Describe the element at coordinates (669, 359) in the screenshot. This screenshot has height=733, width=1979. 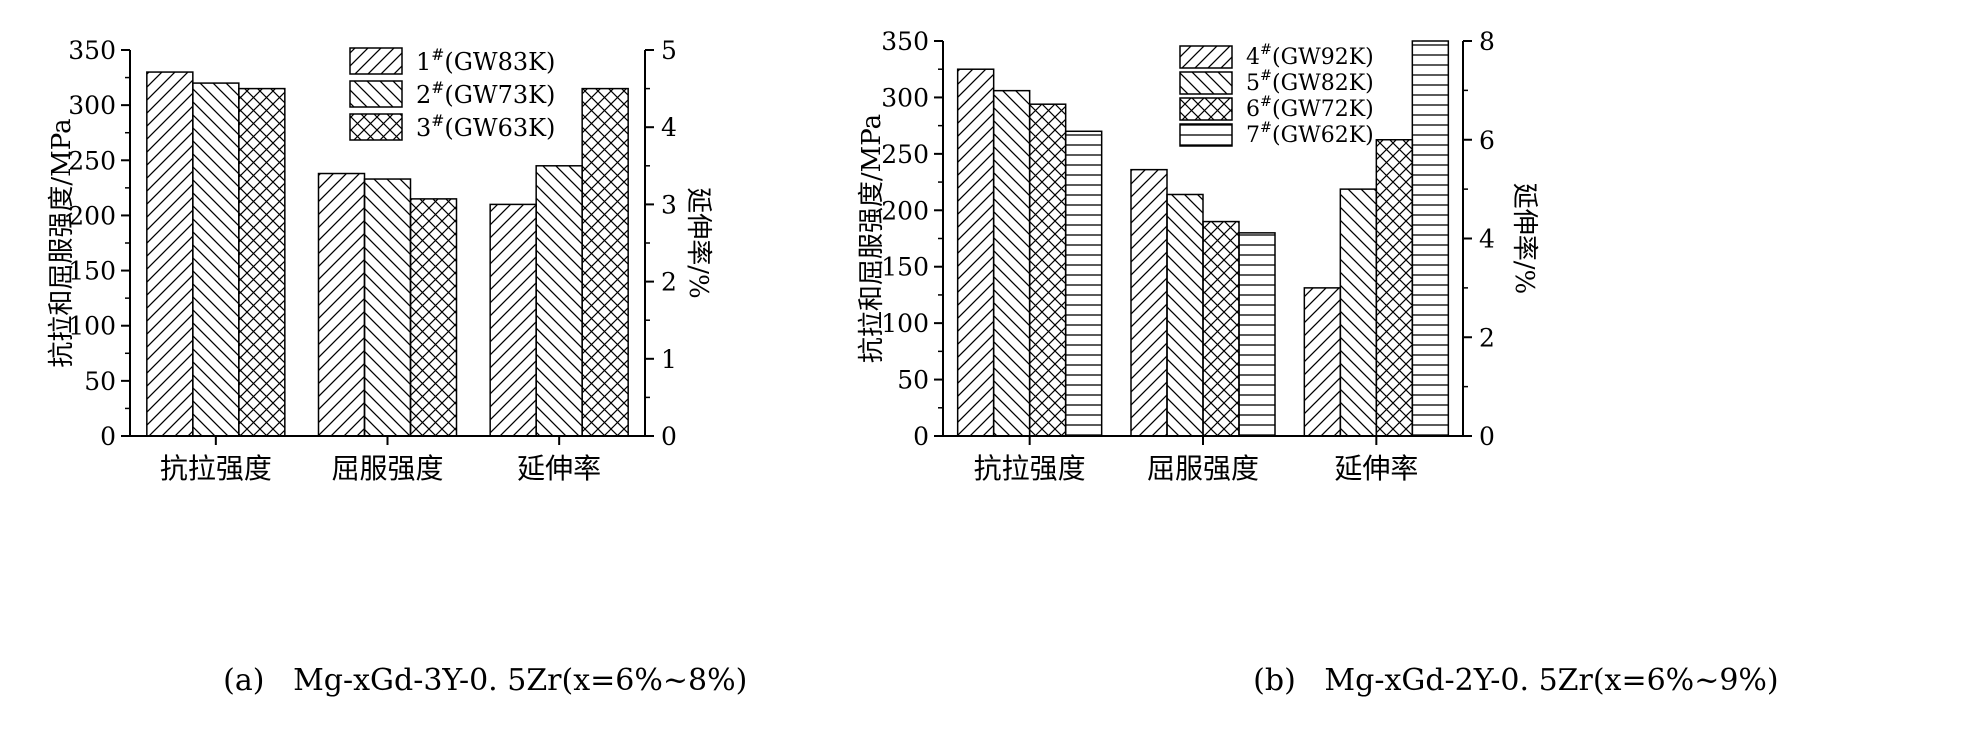
I see `y2-tick-label-a: 1` at that location.